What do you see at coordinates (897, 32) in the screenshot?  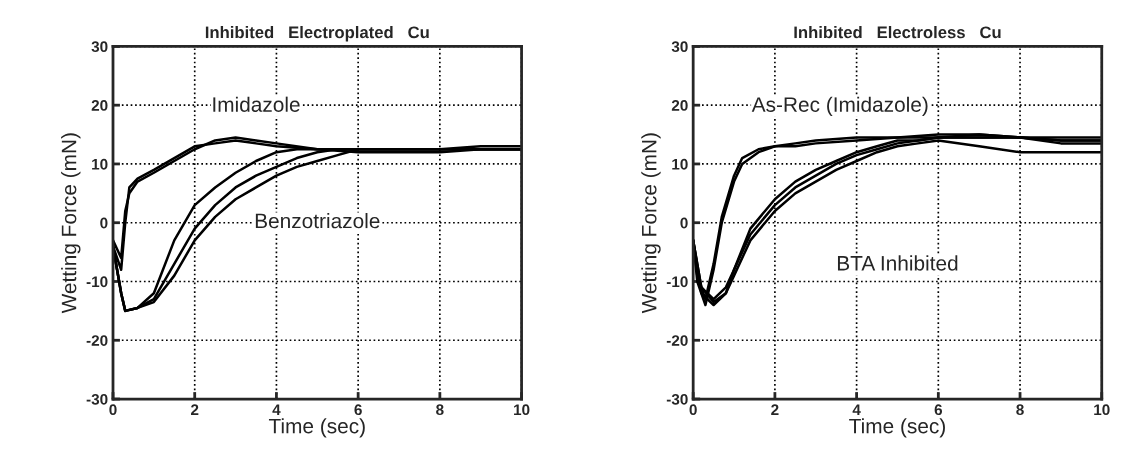 I see `chart-title: Inhibited Electroless Cu` at bounding box center [897, 32].